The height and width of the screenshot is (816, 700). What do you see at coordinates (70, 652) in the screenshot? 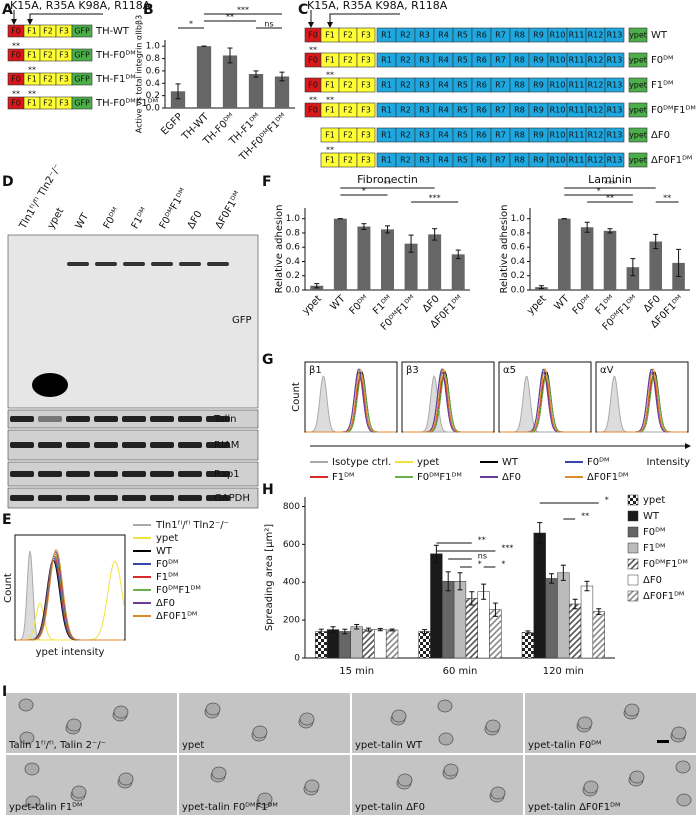
I see `x-axis-label: ypet intensity` at bounding box center [70, 652].